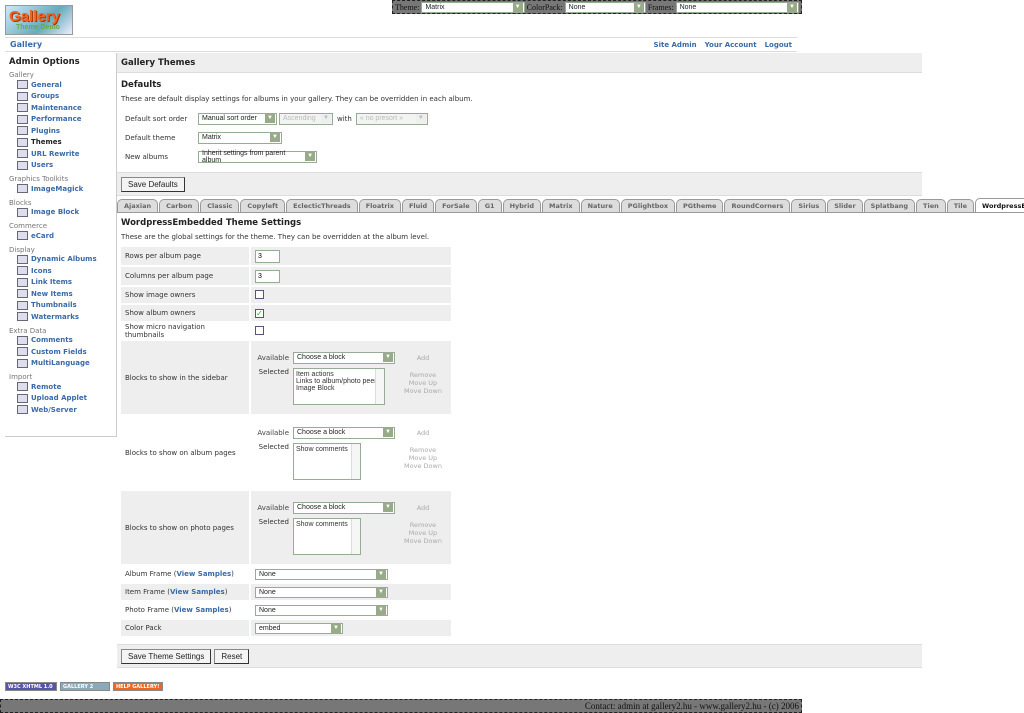 Image resolution: width=1024 pixels, height=713 pixels. What do you see at coordinates (321, 592) in the screenshot?
I see `item-frame-select: None ▼` at bounding box center [321, 592].